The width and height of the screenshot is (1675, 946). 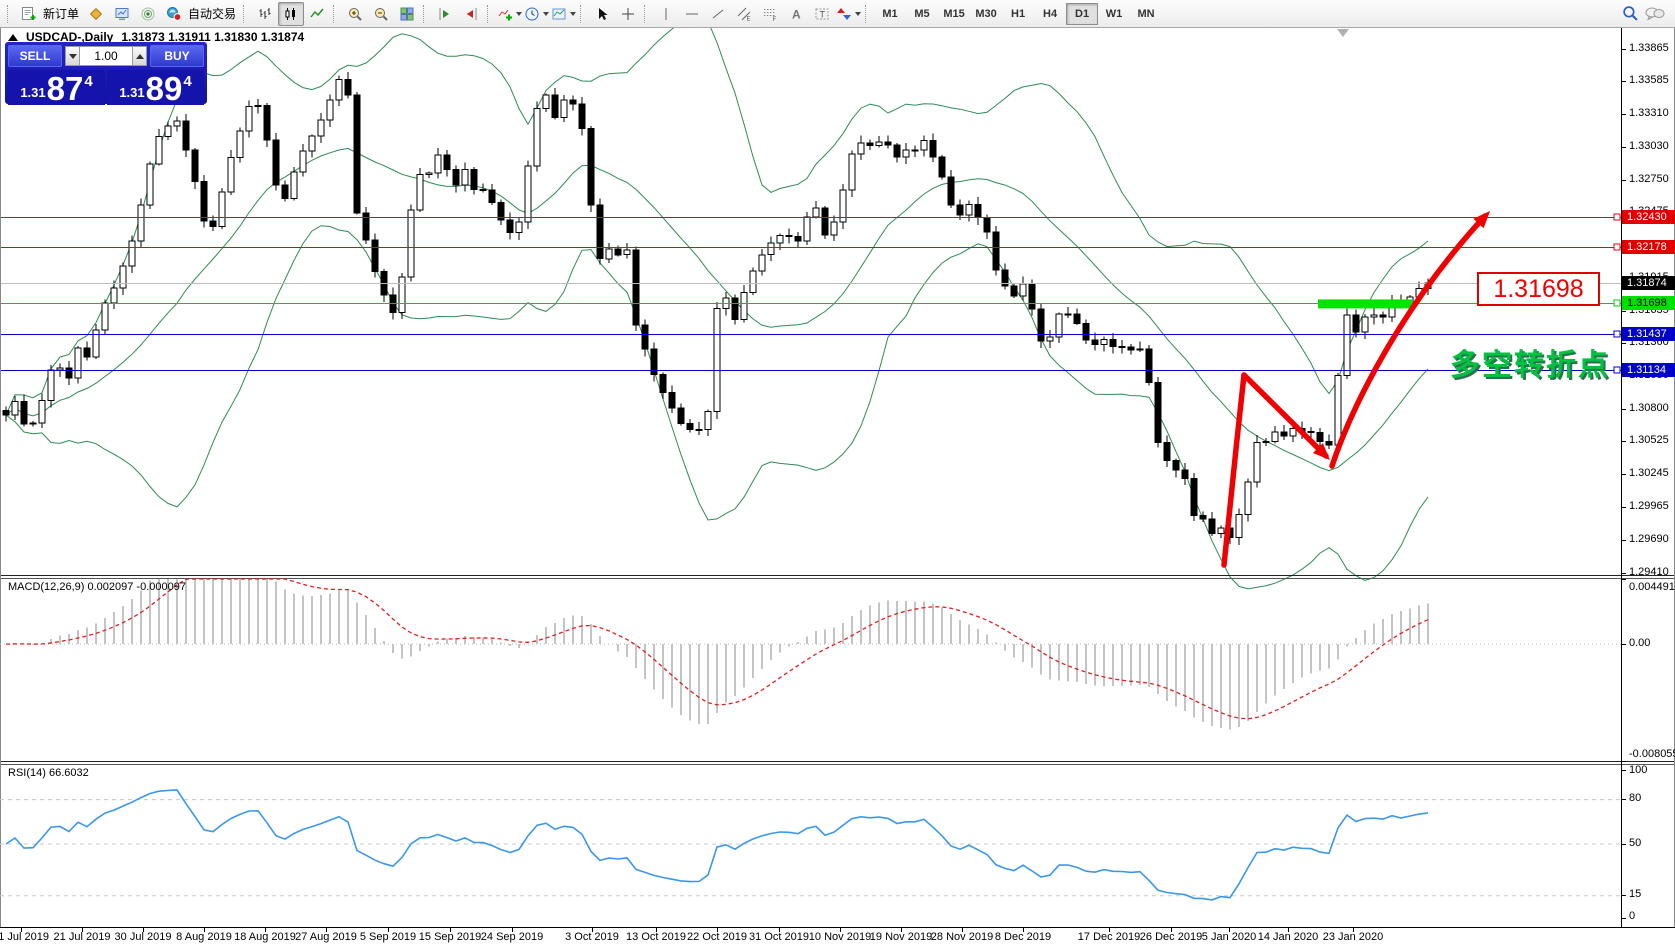 What do you see at coordinates (1114, 13) in the screenshot?
I see `timeframe-w1: W1` at bounding box center [1114, 13].